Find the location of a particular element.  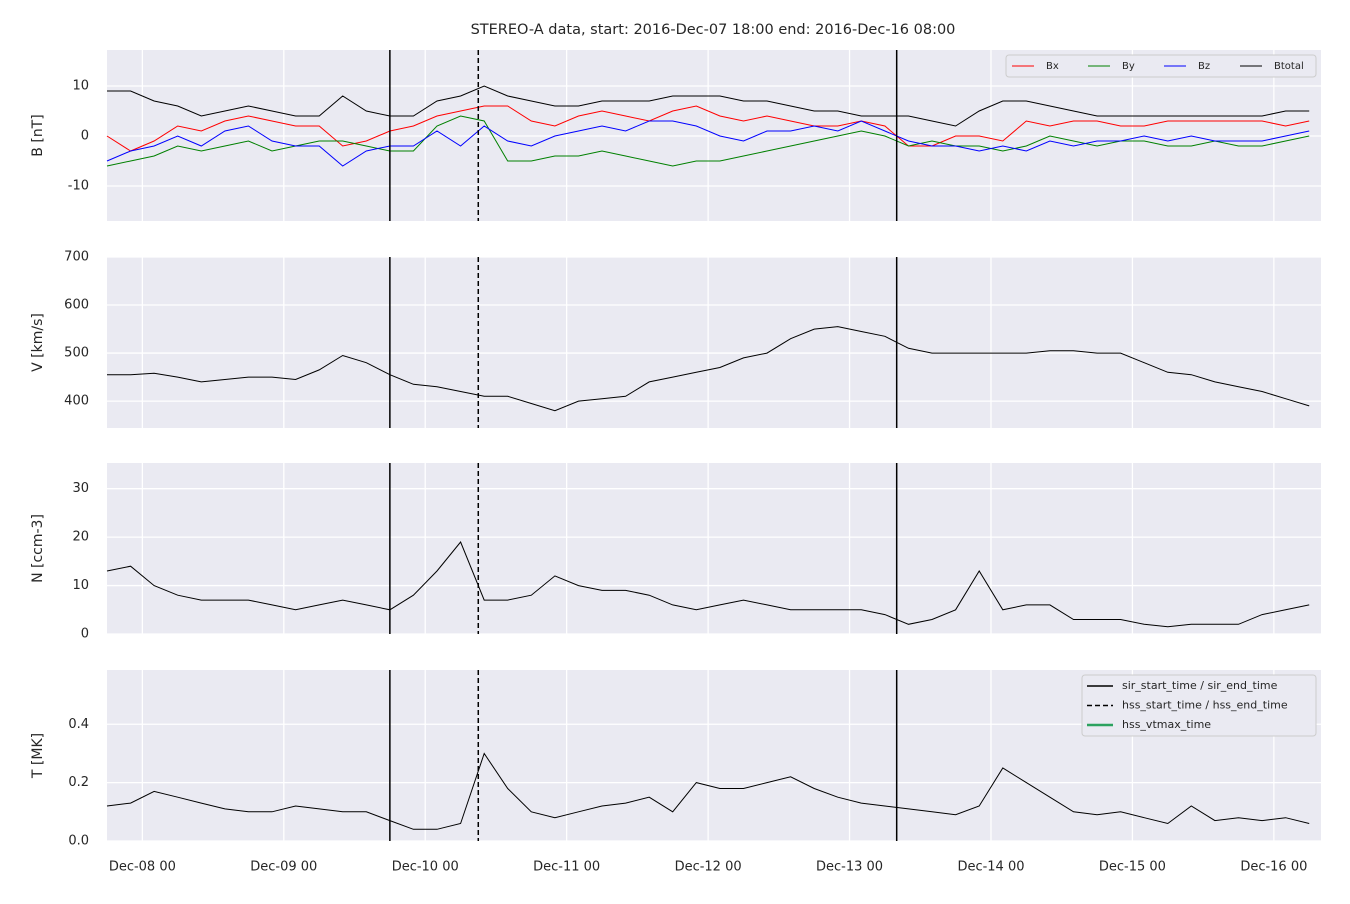

x-tick-label: Dec-15 00 is located at coordinates (1132, 867).